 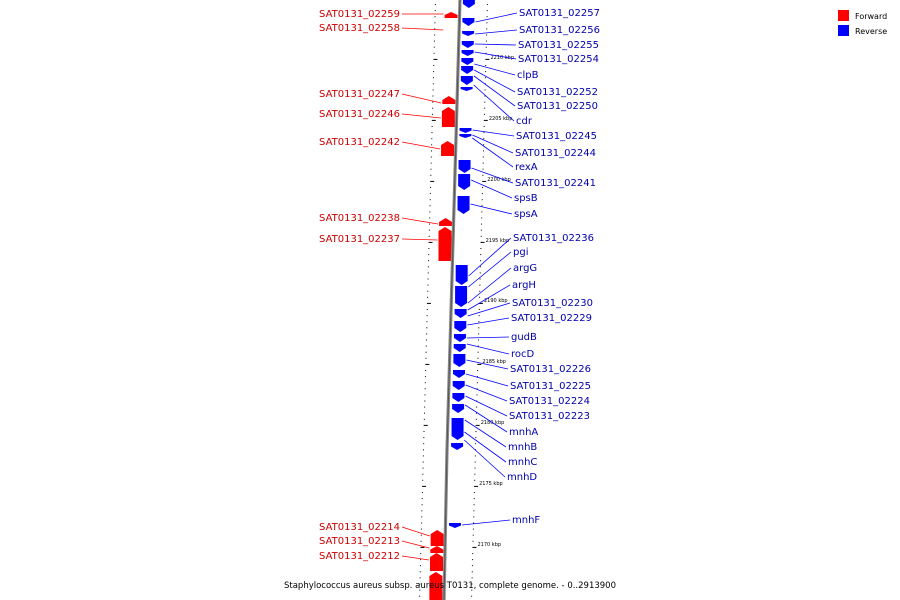 What do you see at coordinates (524, 121) in the screenshot?
I see `reverse-gene-label: cdr` at bounding box center [524, 121].